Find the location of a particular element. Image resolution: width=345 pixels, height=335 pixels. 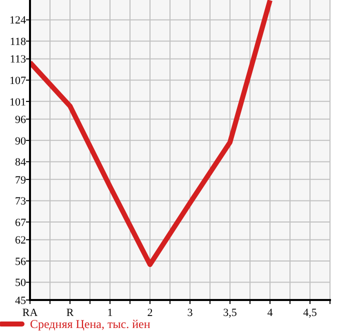

y-tick-label: 107 is located at coordinates (18, 80).